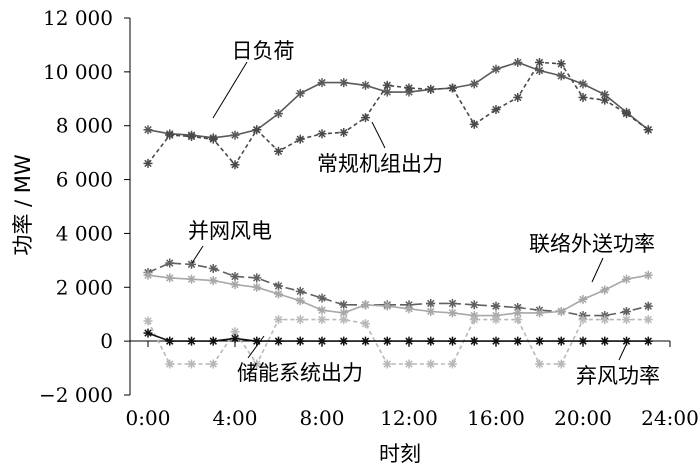 This screenshot has width=700, height=469. What do you see at coordinates (597, 270) in the screenshot?
I see `annotation-tie-line-export-leader` at bounding box center [597, 270].